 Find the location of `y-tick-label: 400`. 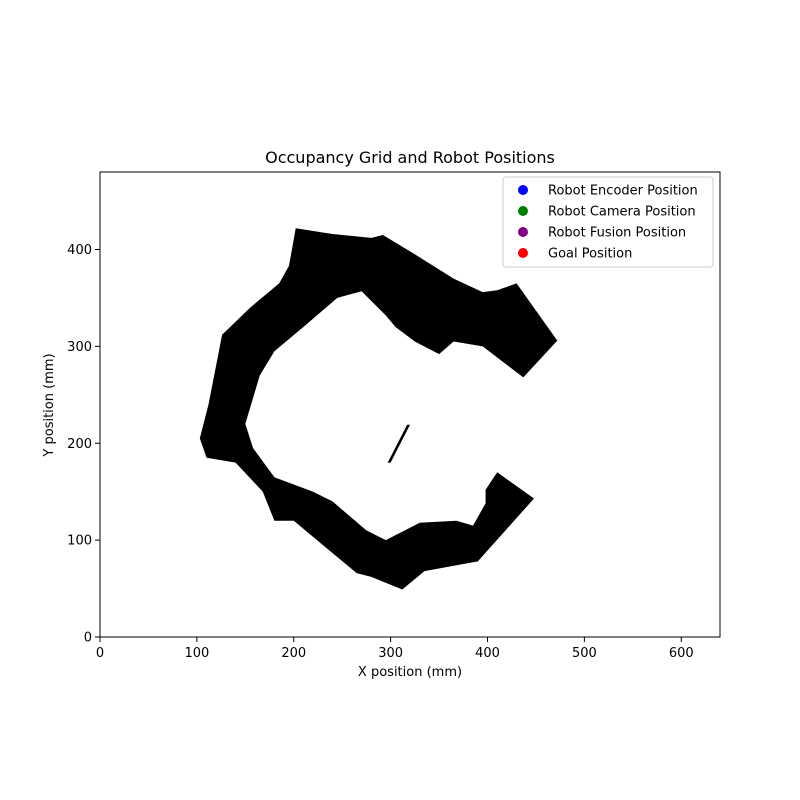

y-tick-label: 400 is located at coordinates (79, 250).